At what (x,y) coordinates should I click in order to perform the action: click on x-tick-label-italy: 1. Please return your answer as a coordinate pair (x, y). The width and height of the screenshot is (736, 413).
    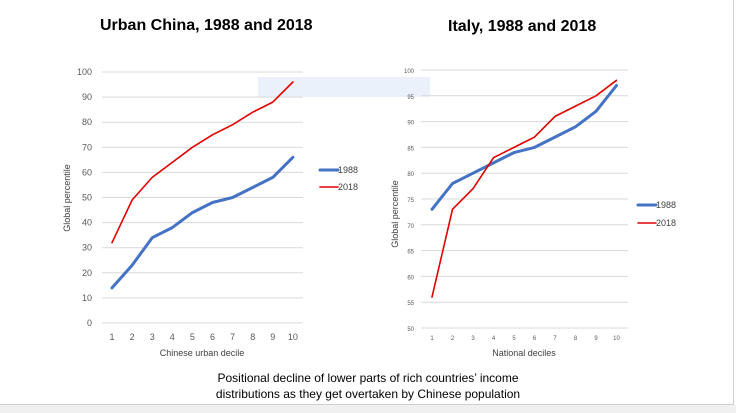
    Looking at the image, I should click on (432, 339).